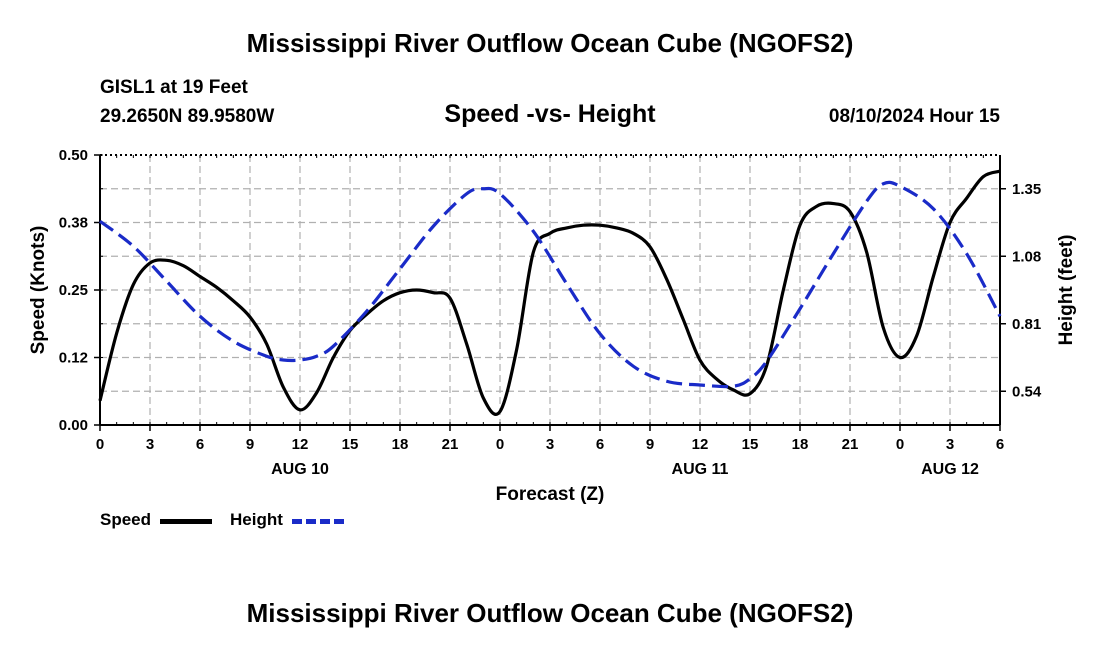 Image resolution: width=1100 pixels, height=650 pixels. I want to click on chart-subtitle: Speed -vs- Height, so click(550, 114).